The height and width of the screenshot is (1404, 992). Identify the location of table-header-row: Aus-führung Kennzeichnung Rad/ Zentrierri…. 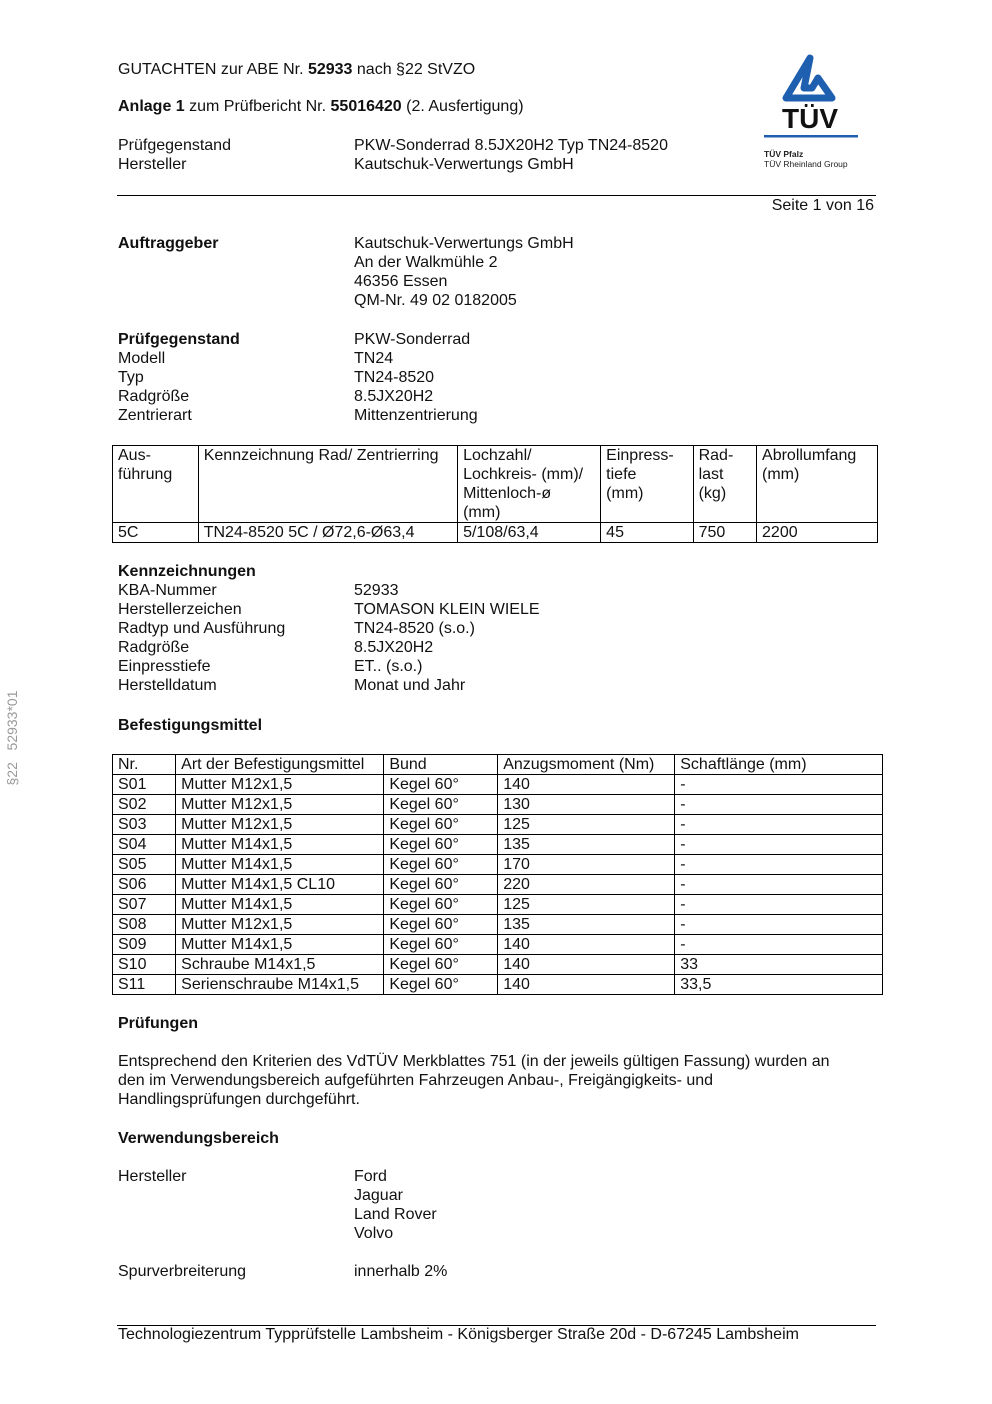
(495, 484).